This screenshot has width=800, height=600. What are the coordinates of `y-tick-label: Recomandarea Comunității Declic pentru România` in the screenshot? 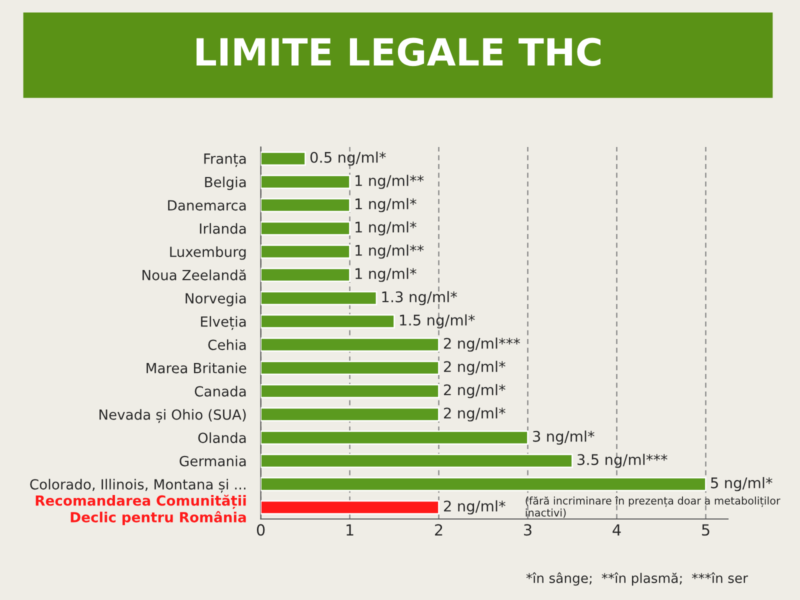 It's located at (141, 510).